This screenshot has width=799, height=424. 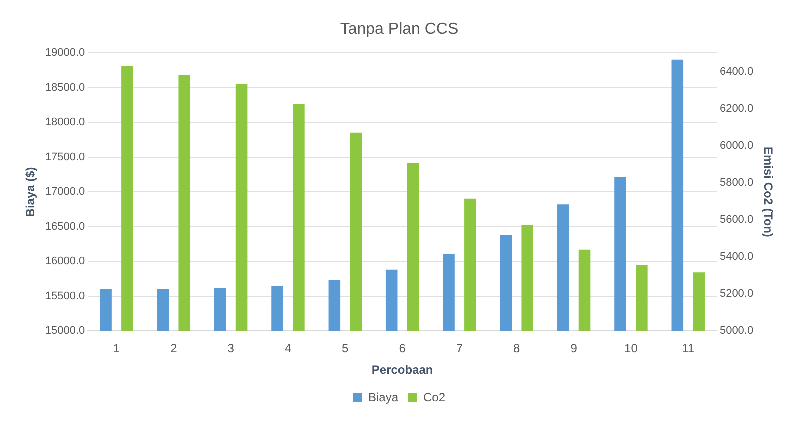 What do you see at coordinates (460, 349) in the screenshot?
I see `x-tick-label: 7` at bounding box center [460, 349].